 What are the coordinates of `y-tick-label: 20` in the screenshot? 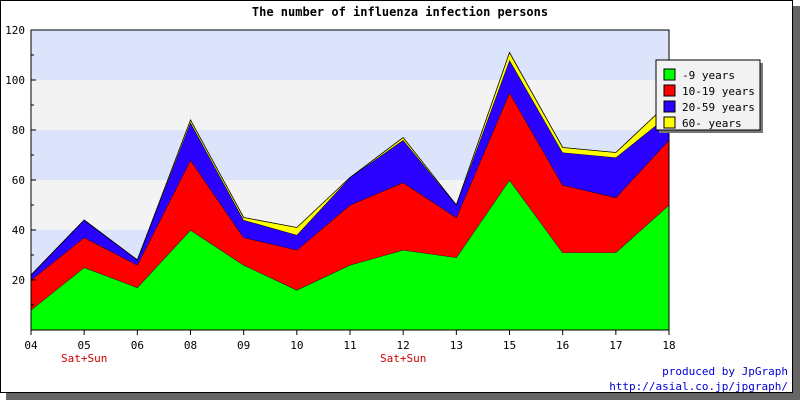 It's located at (18, 280).